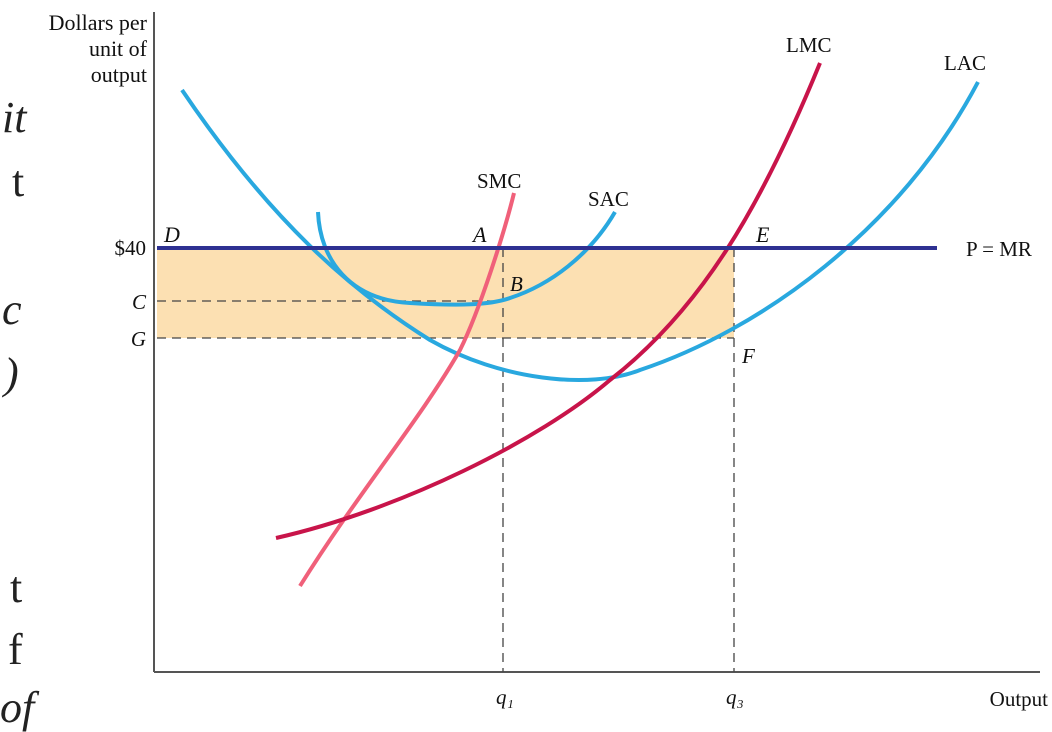 This screenshot has width=1052, height=732. Describe the element at coordinates (131, 248) in the screenshot. I see `price-label: $40` at that location.